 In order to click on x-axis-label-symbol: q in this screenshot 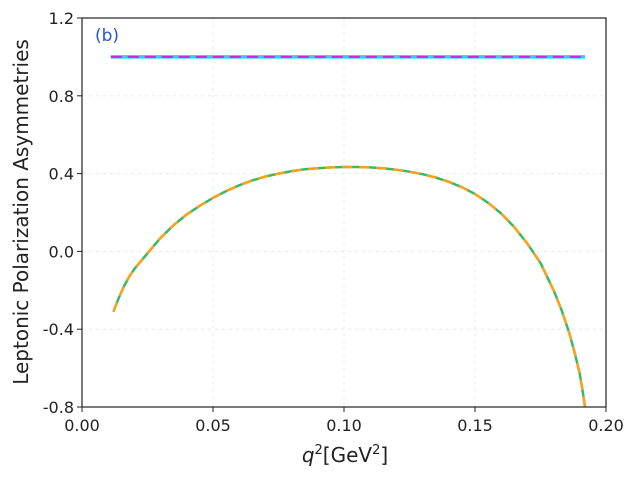, I will do `click(308, 455)`.